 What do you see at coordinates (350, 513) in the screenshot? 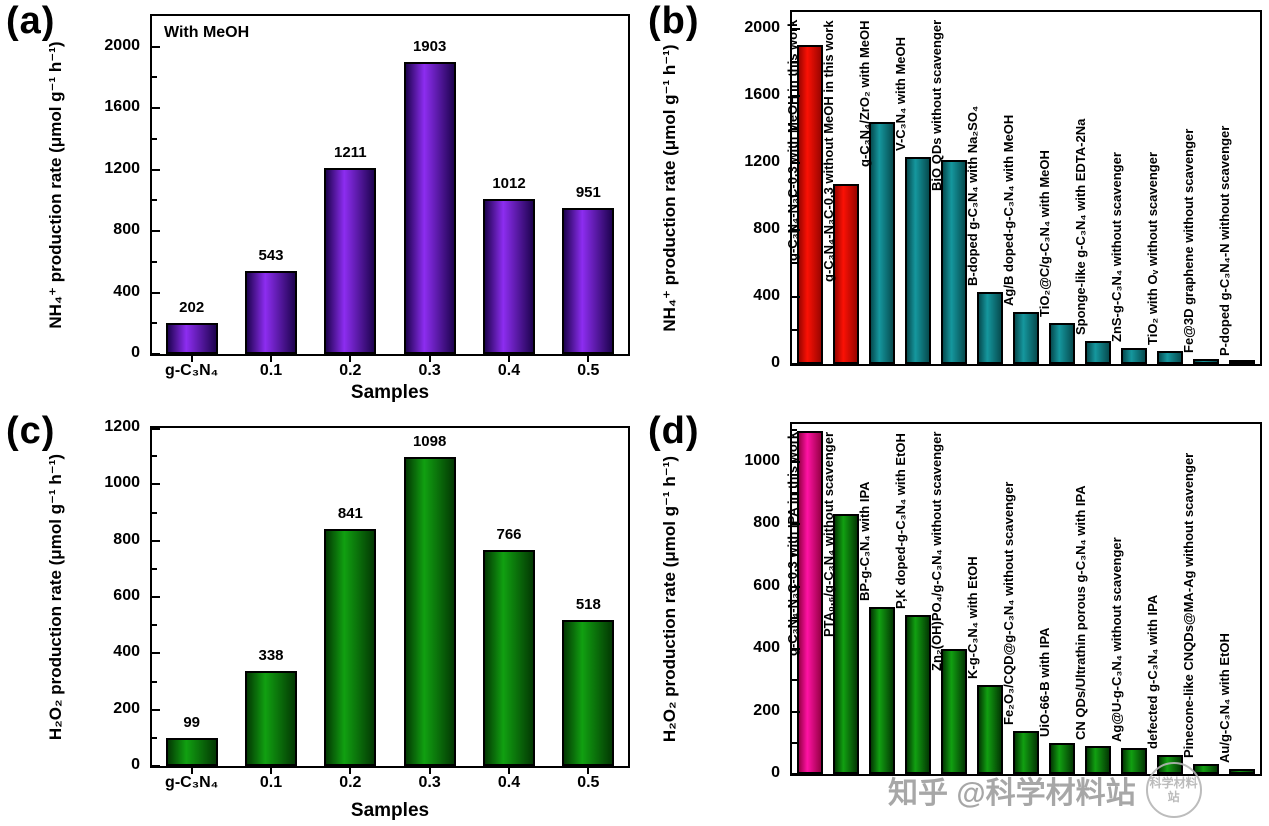
I see `bar-value-label: 841` at bounding box center [350, 513].